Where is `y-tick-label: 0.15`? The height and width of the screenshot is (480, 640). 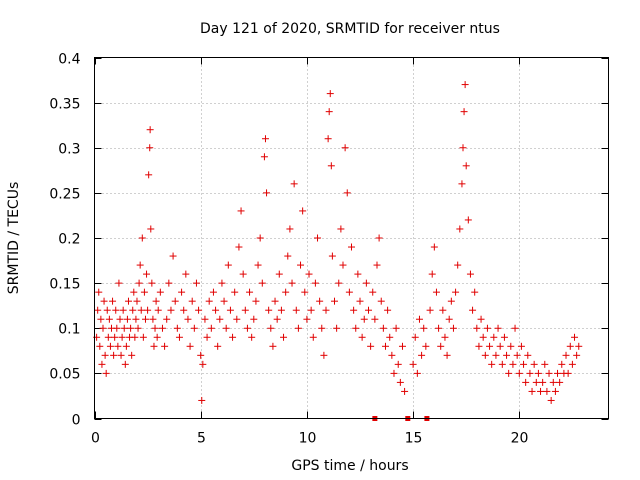
y-tick-label: 0.15 is located at coordinates (64, 285).